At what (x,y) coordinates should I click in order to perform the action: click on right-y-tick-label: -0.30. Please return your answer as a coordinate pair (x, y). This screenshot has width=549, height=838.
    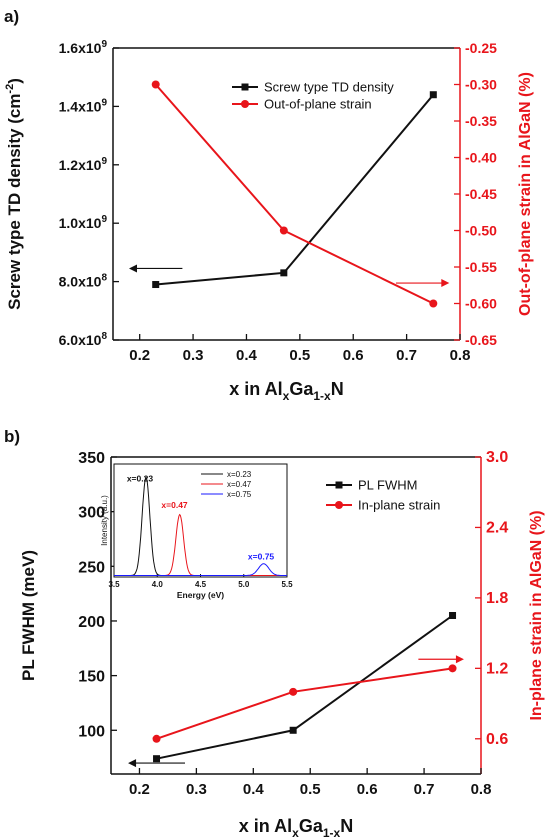
    Looking at the image, I should click on (481, 85).